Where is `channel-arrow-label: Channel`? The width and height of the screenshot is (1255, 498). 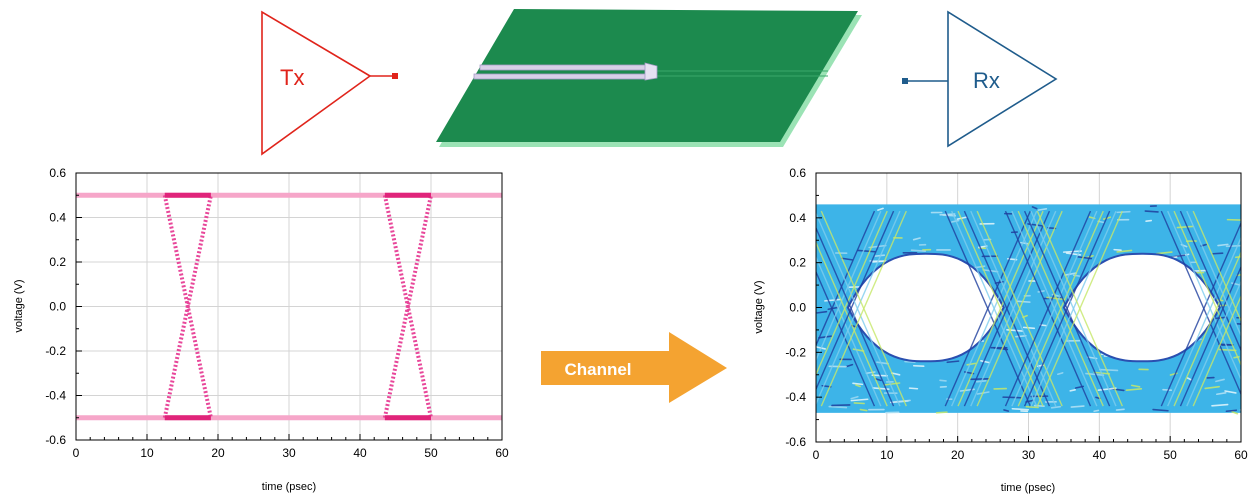 channel-arrow-label: Channel is located at coordinates (597, 369).